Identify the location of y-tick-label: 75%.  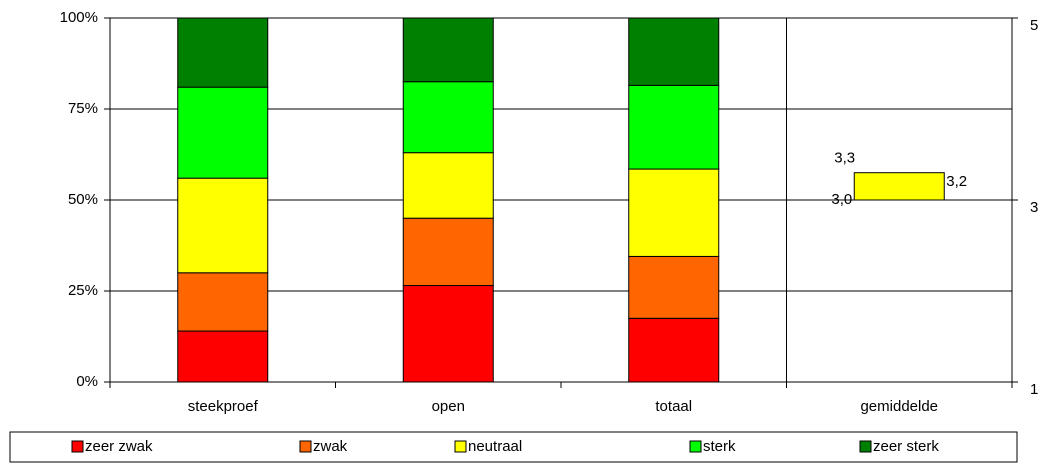
(83, 108).